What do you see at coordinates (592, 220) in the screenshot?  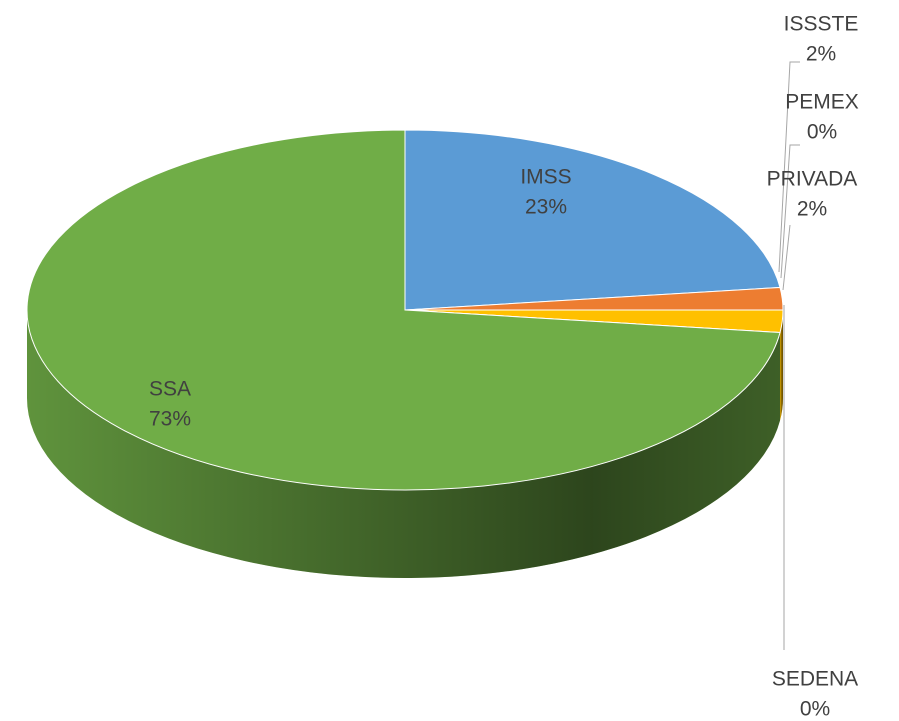 I see `pie-slice` at bounding box center [592, 220].